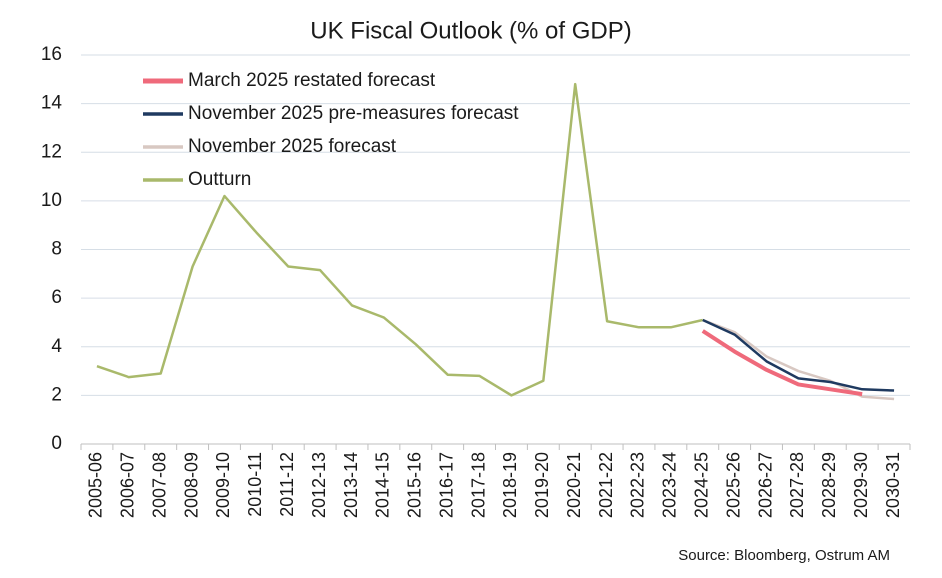 Image resolution: width=942 pixels, height=578 pixels. I want to click on x-tick-label: 2011-12, so click(287, 484).